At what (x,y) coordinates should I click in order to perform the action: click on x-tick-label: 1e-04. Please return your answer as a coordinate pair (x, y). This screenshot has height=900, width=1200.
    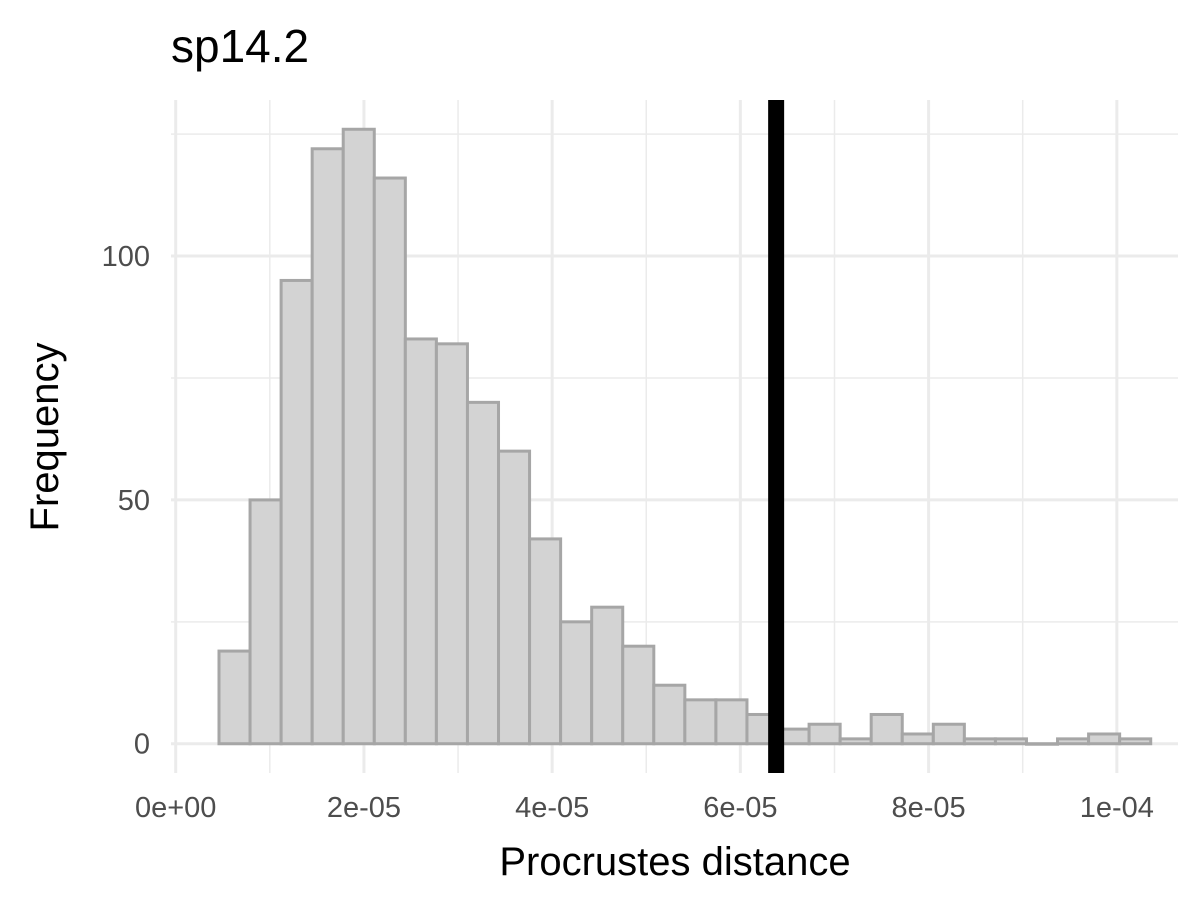
    Looking at the image, I should click on (1117, 808).